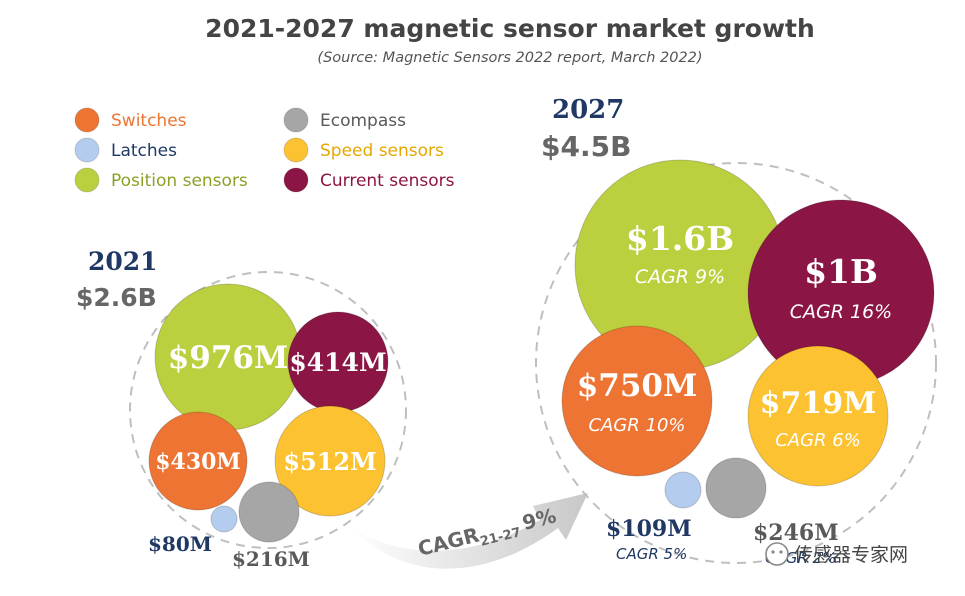  What do you see at coordinates (773, 552) in the screenshot?
I see `wechat-icon-dot-left` at bounding box center [773, 552].